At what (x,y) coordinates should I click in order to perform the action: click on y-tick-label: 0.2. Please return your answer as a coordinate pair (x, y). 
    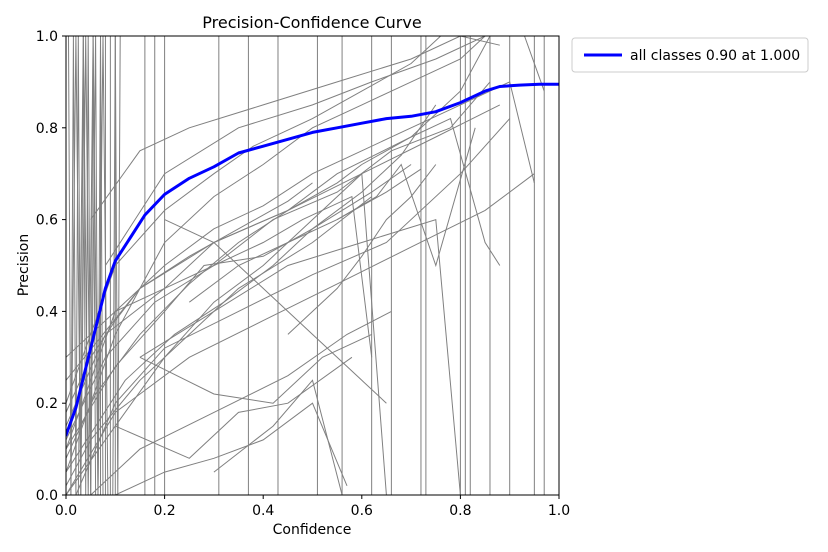
    Looking at the image, I should click on (47, 404).